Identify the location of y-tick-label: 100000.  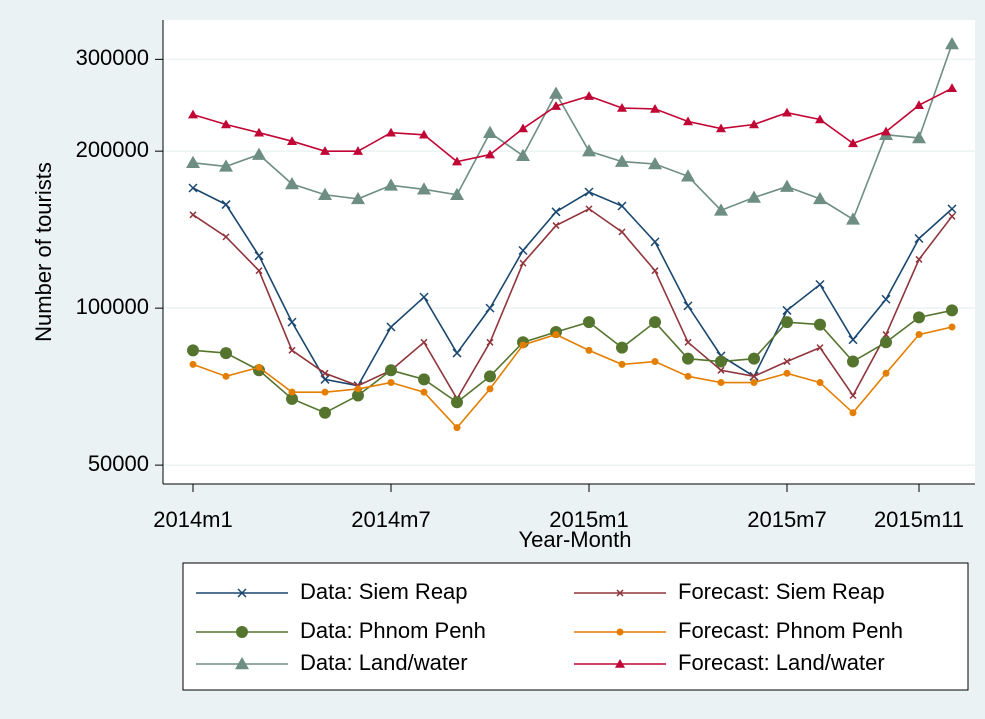
(112, 306).